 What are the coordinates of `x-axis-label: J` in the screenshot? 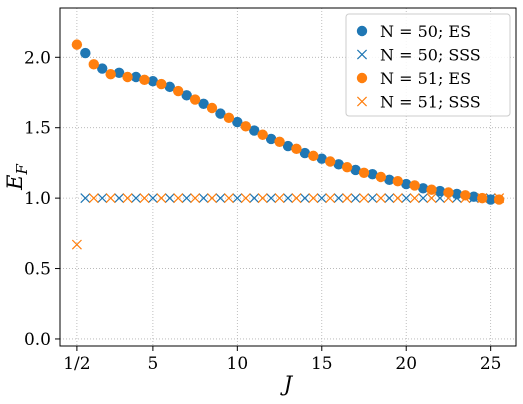 It's located at (287, 384).